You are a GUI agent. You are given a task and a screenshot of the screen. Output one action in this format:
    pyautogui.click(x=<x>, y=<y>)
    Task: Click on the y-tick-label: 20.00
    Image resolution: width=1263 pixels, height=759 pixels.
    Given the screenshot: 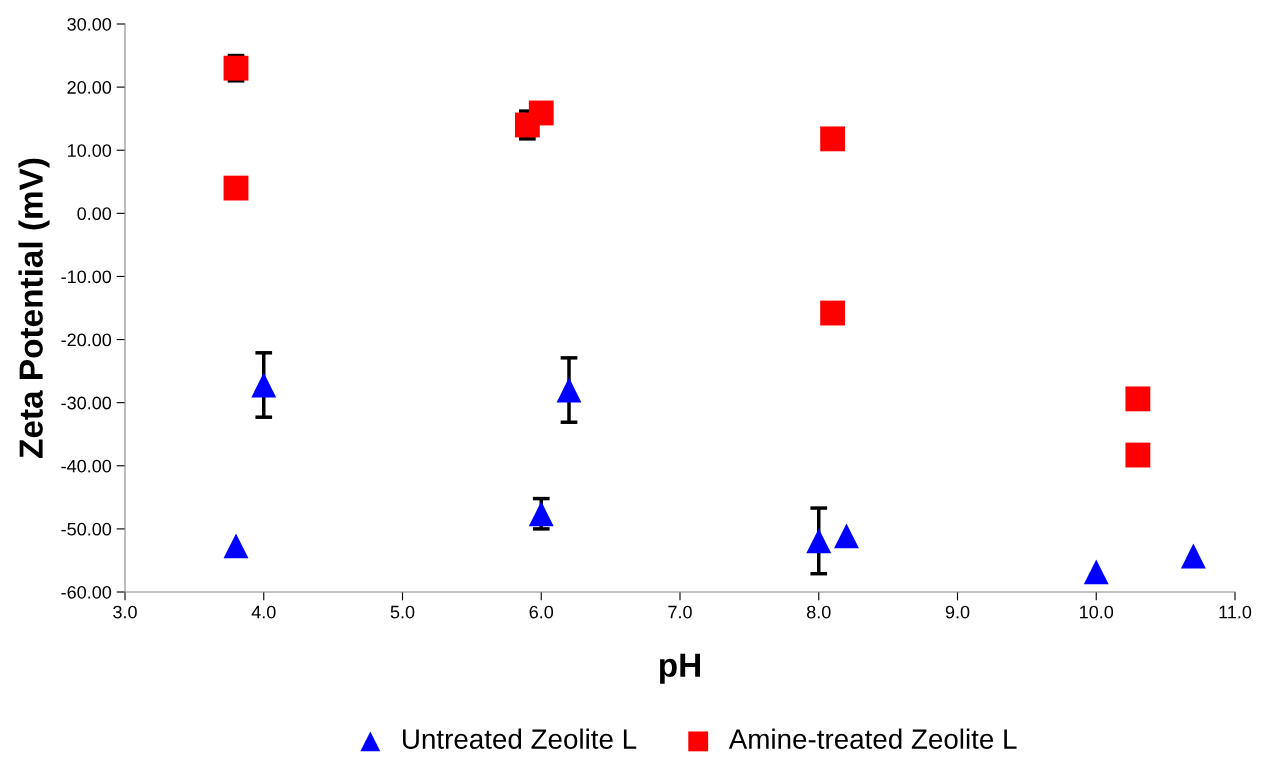 What is the action you would take?
    pyautogui.click(x=89, y=87)
    